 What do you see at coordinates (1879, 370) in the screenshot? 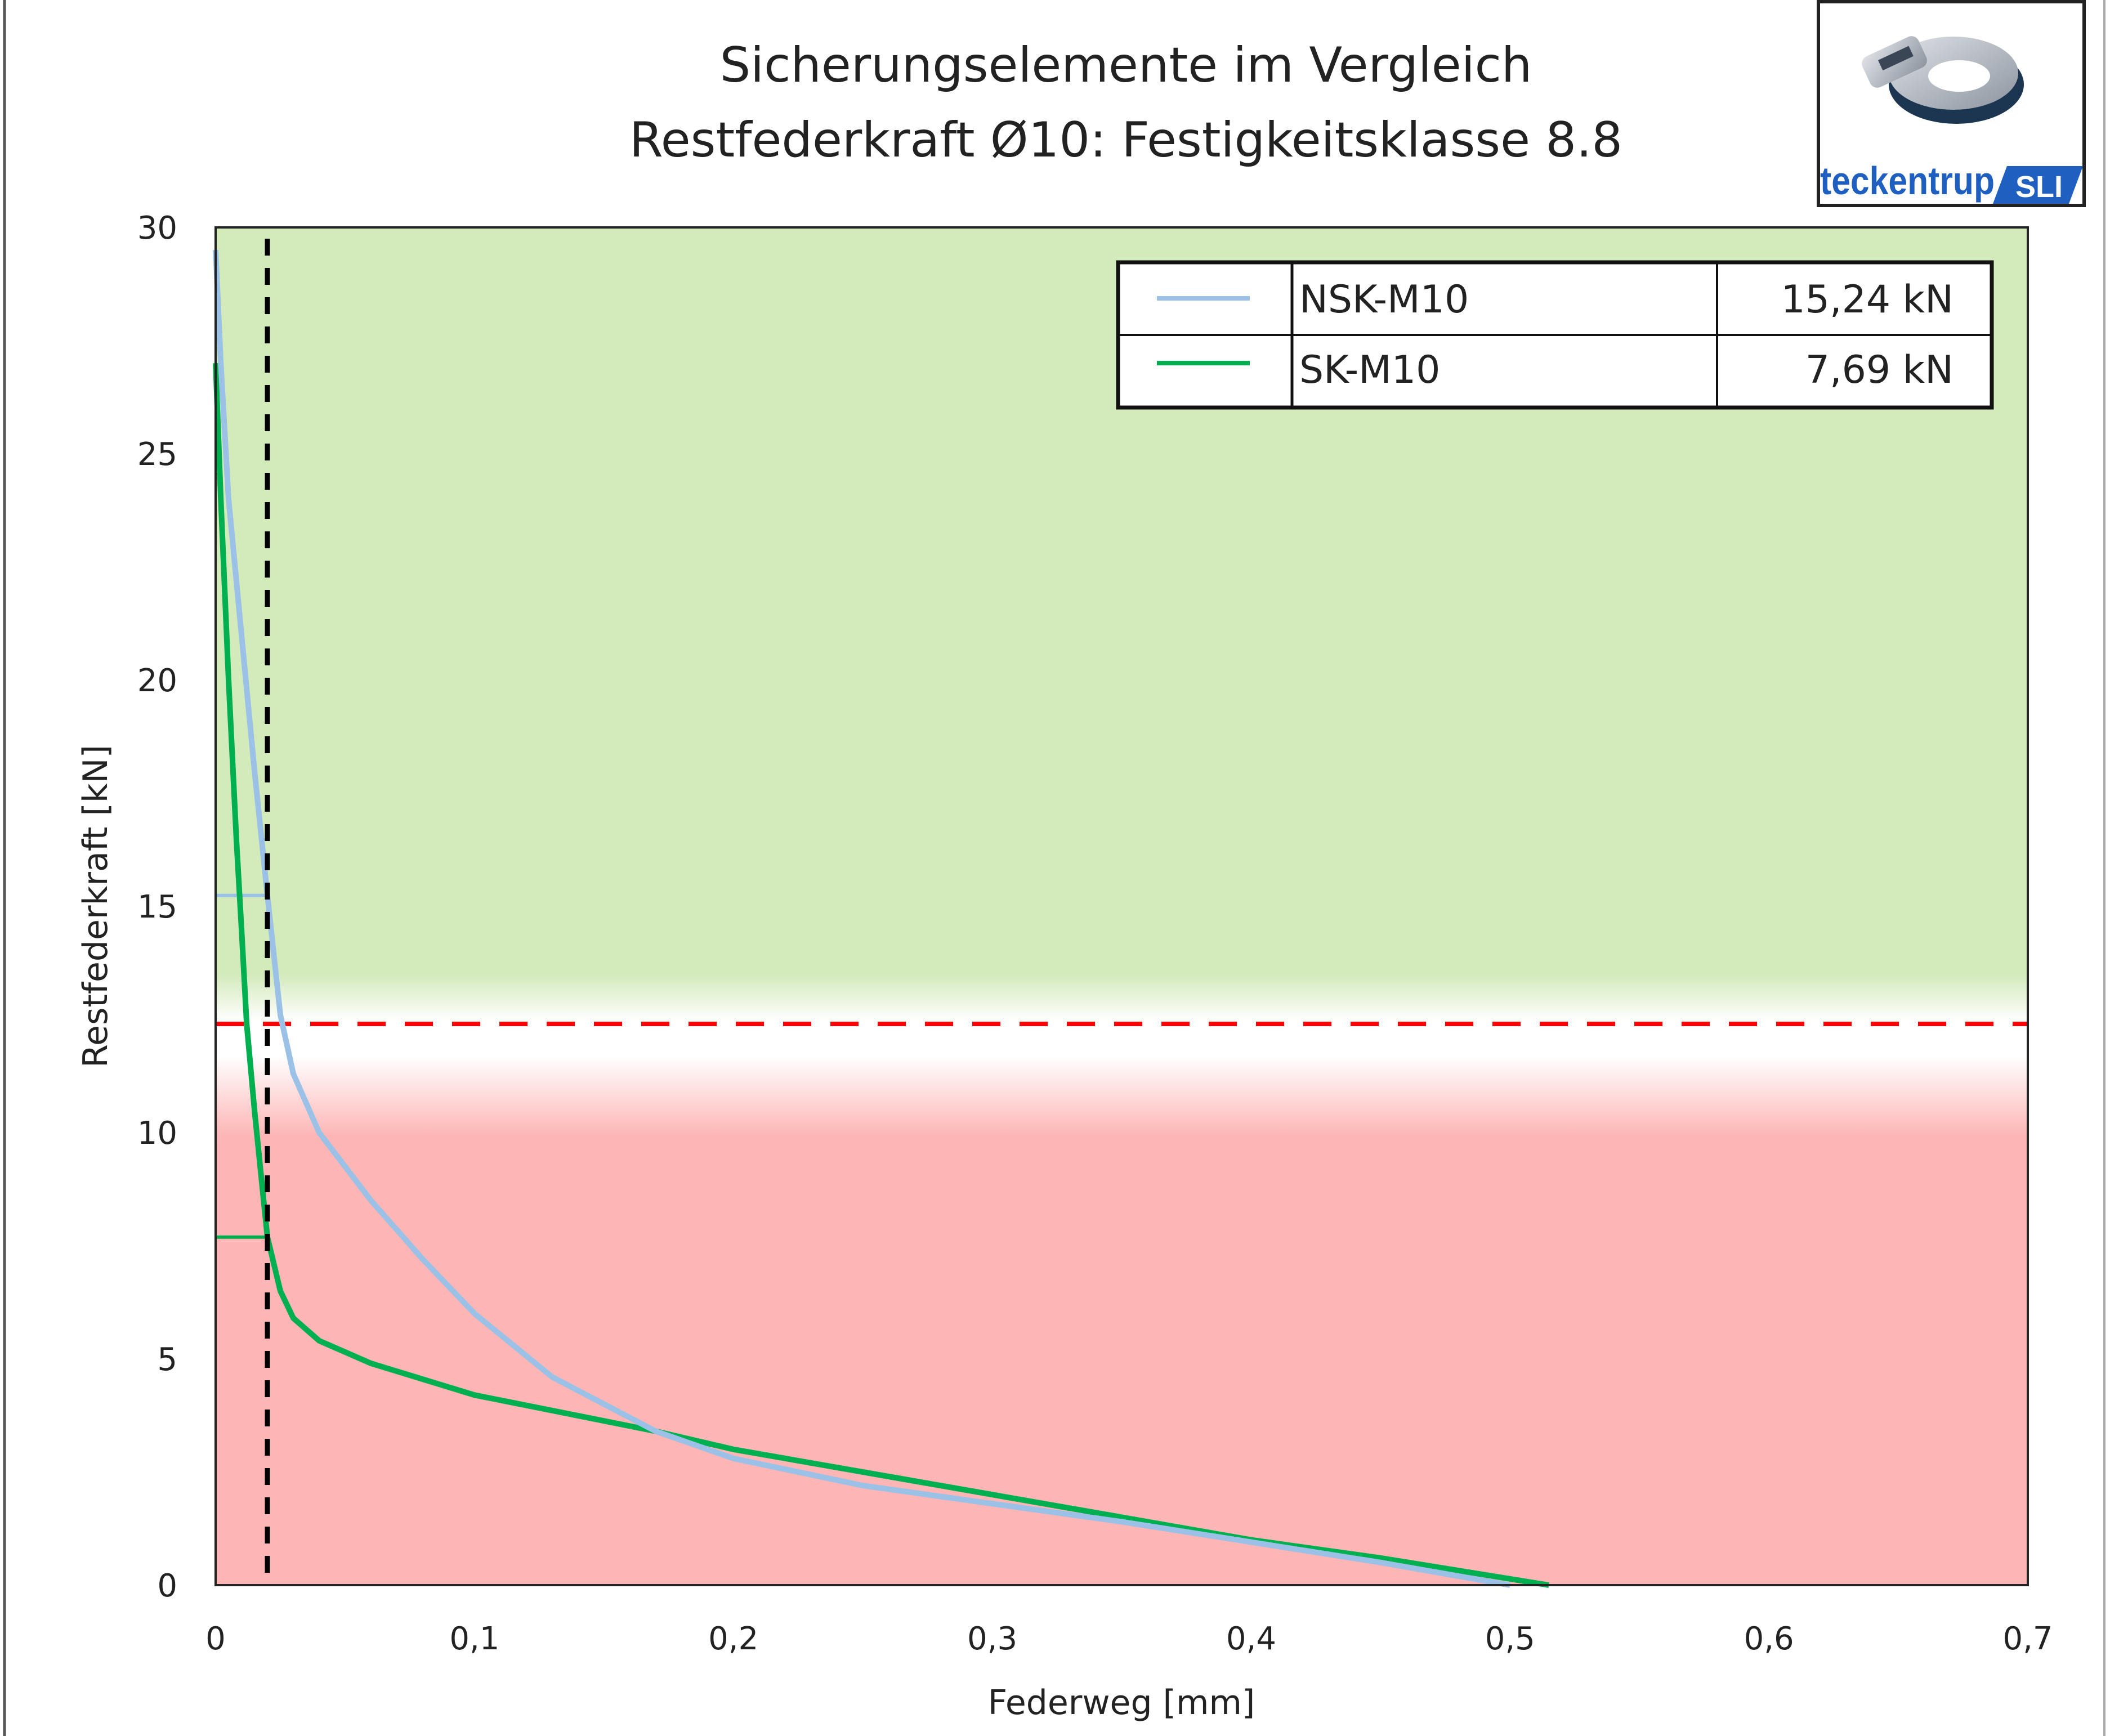
I see `legend-value-sk: 7,69 kN` at bounding box center [1879, 370].